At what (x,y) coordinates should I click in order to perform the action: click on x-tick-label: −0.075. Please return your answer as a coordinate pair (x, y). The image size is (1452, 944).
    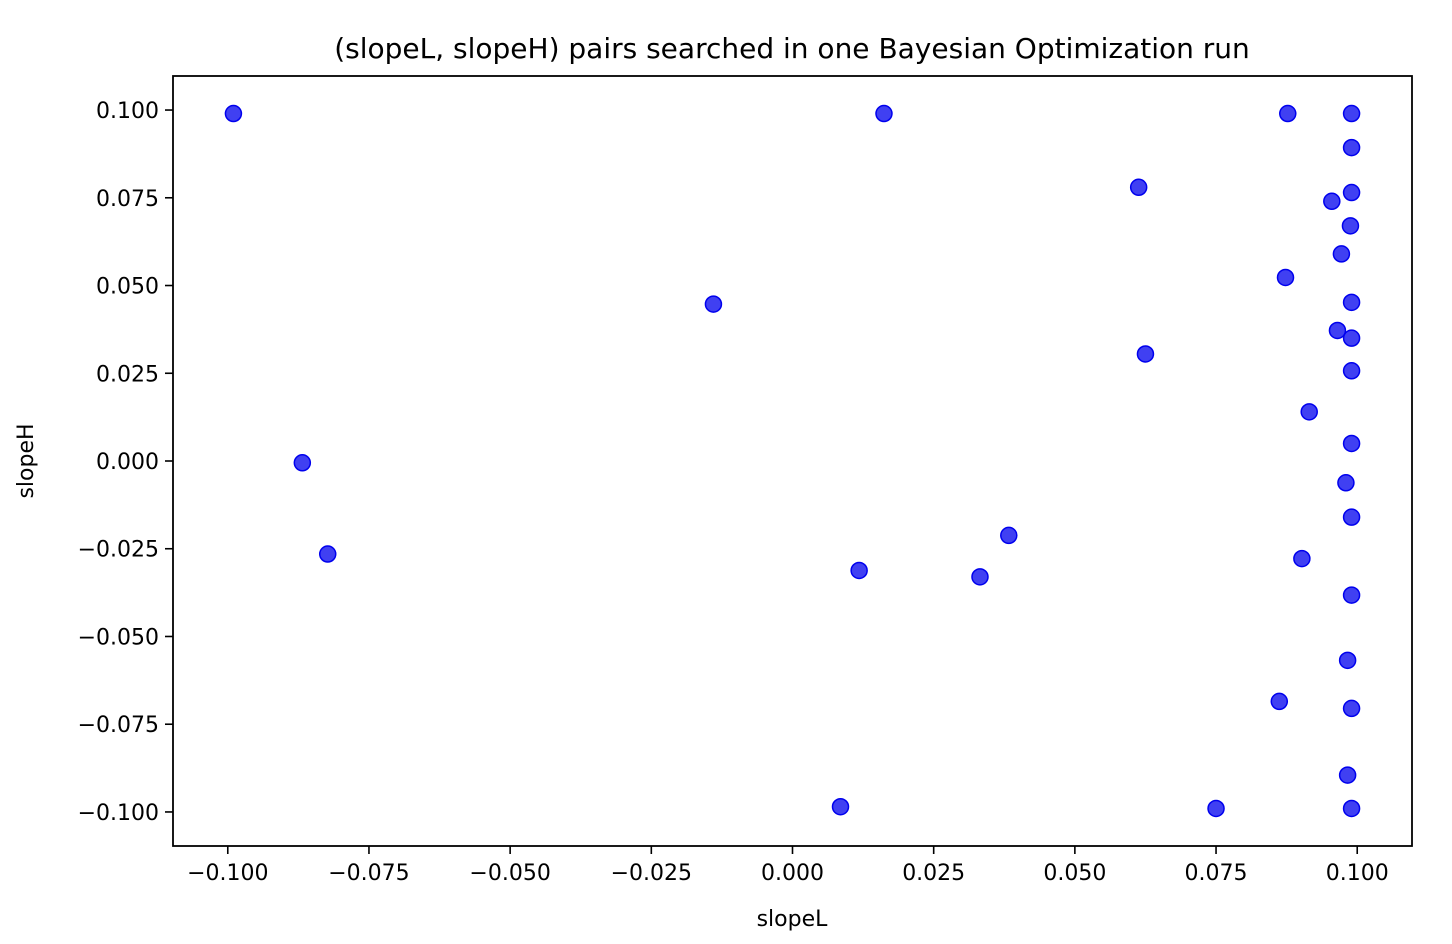
    Looking at the image, I should click on (368, 873).